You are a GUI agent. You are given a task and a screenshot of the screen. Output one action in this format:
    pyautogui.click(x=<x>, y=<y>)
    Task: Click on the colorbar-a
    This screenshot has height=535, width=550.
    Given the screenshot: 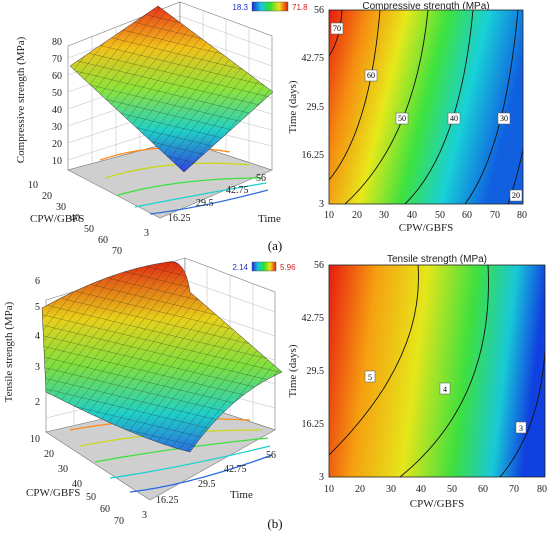 What is the action you would take?
    pyautogui.click(x=270, y=6)
    